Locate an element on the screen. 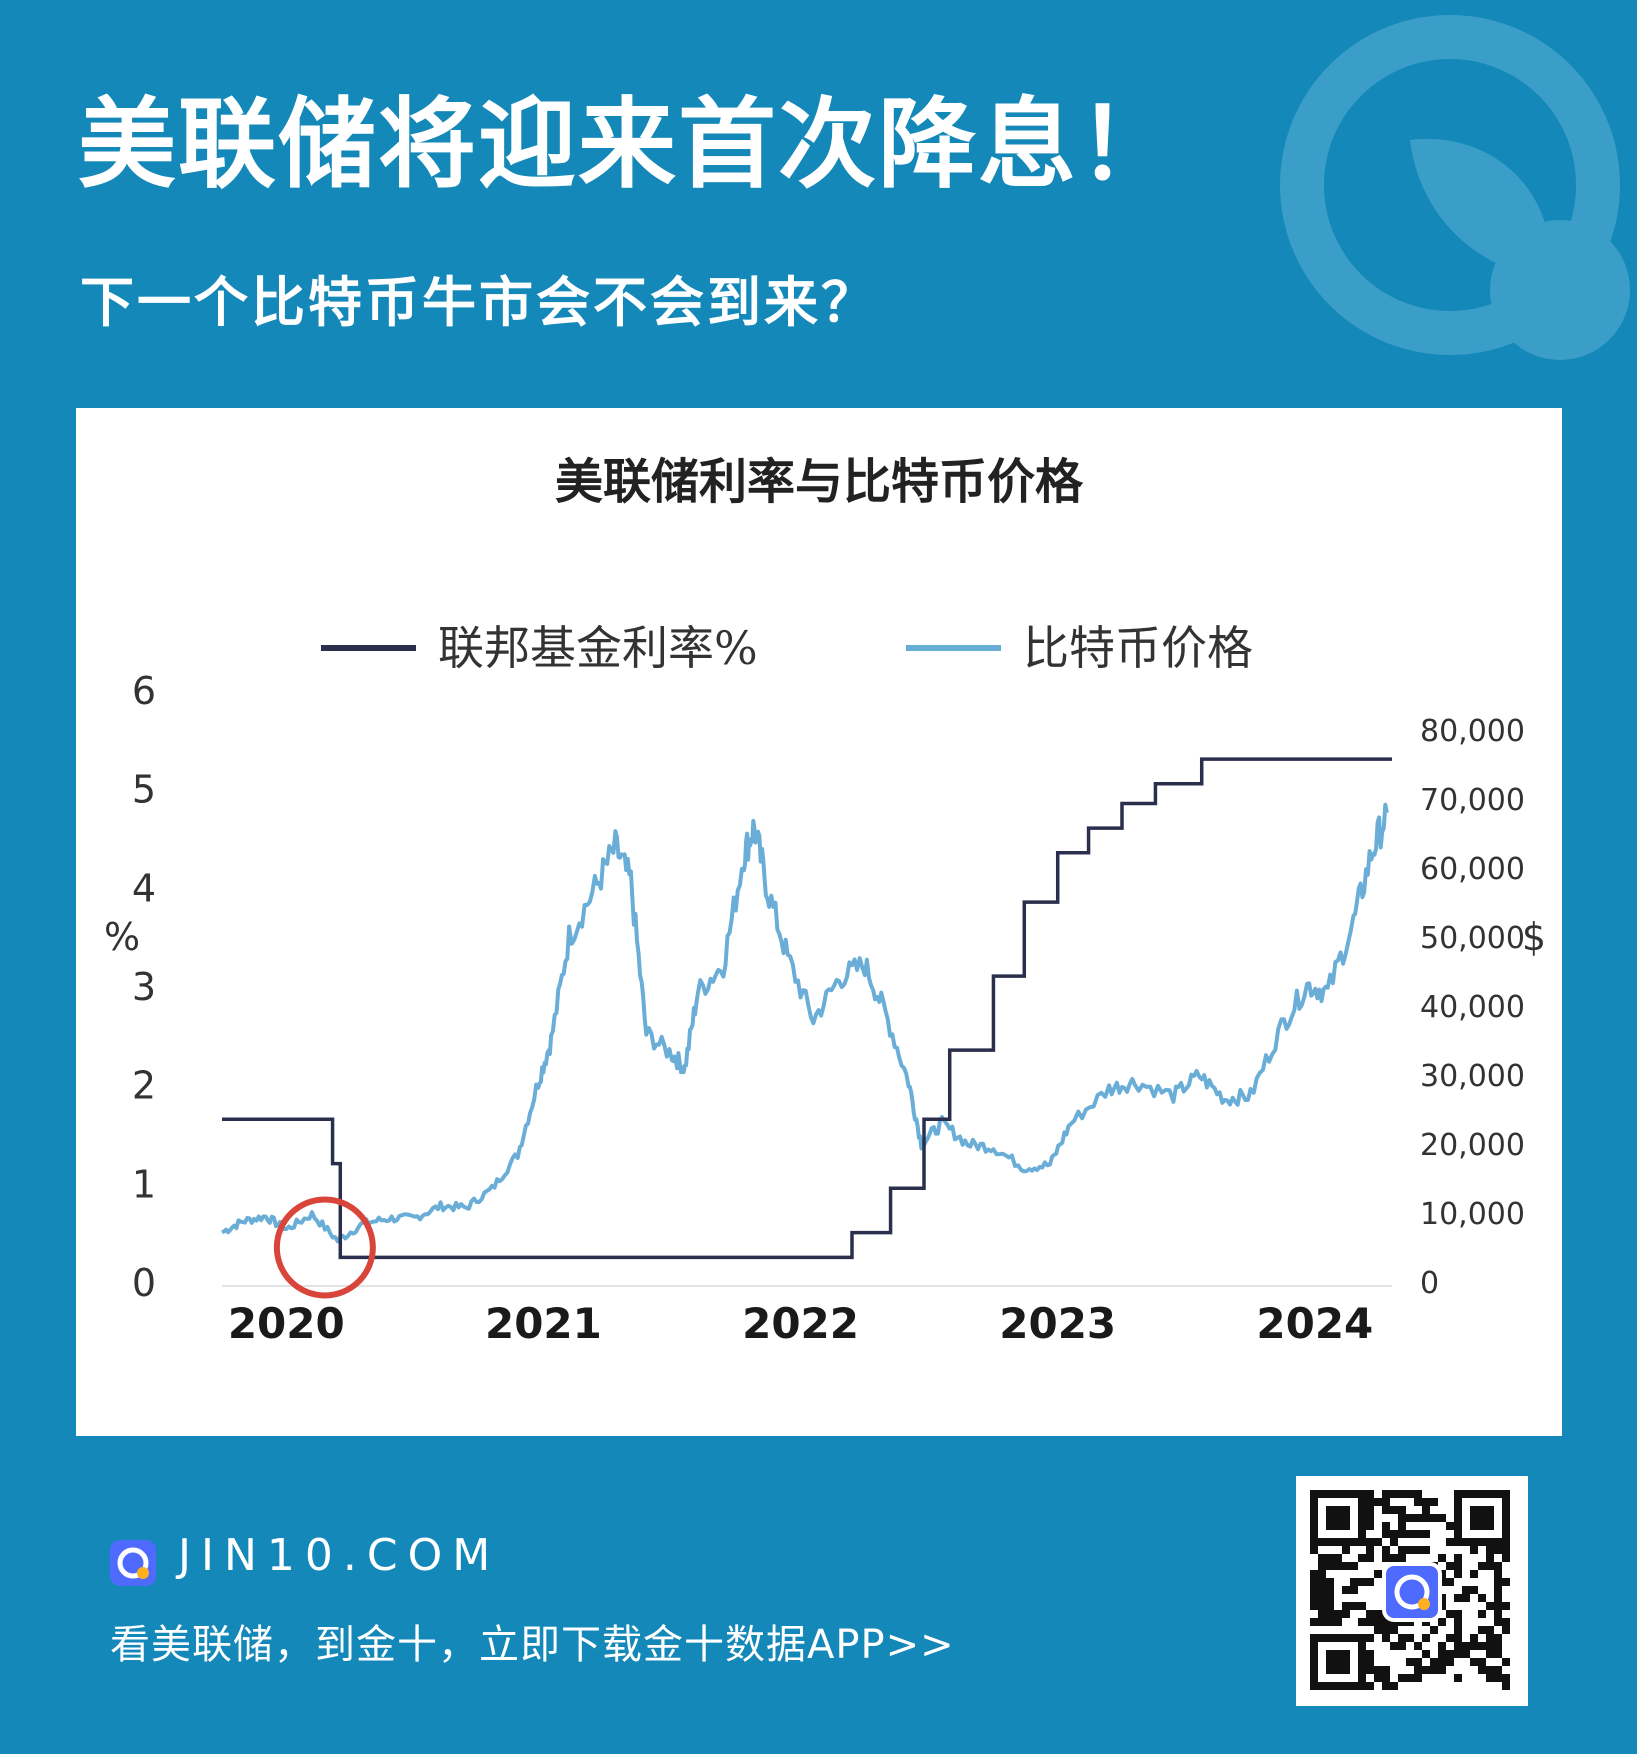  y-tick-right-10,000: 10,000 is located at coordinates (1472, 1214).